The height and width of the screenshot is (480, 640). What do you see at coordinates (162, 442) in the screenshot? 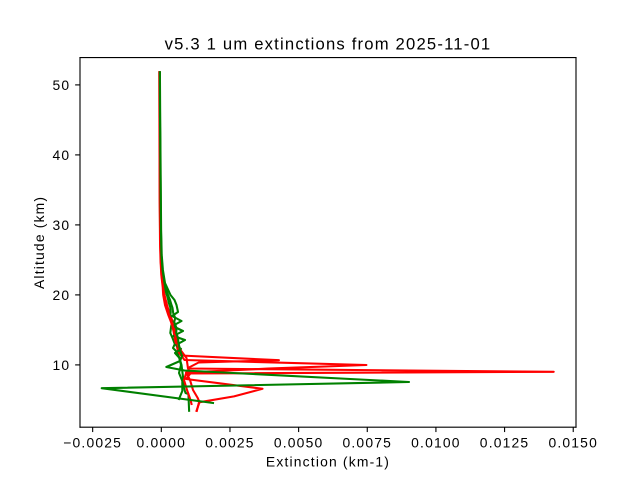
I see `svg-text: 0.0000` at bounding box center [162, 442].